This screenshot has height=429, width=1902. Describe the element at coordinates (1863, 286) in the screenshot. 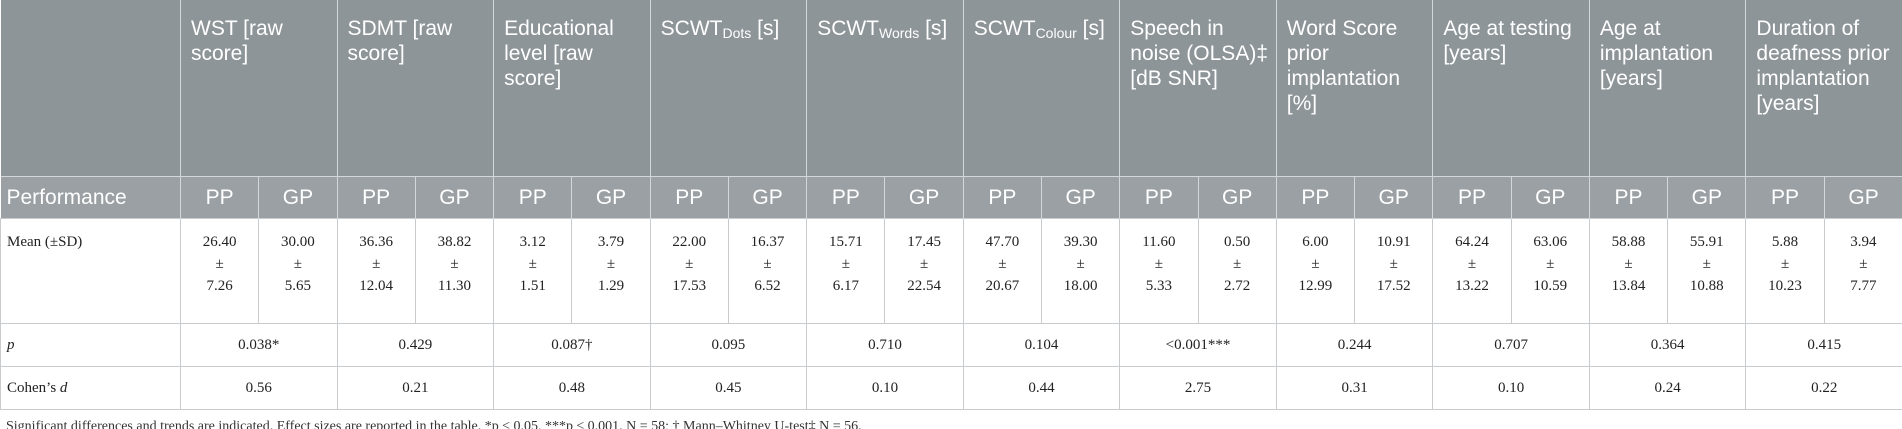

I see `sd-value: 7.77` at that location.